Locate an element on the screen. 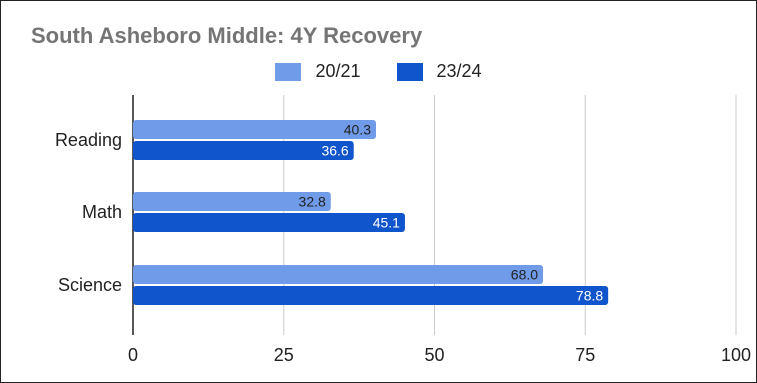 The width and height of the screenshot is (757, 383). category-label-science: Science is located at coordinates (90, 285).